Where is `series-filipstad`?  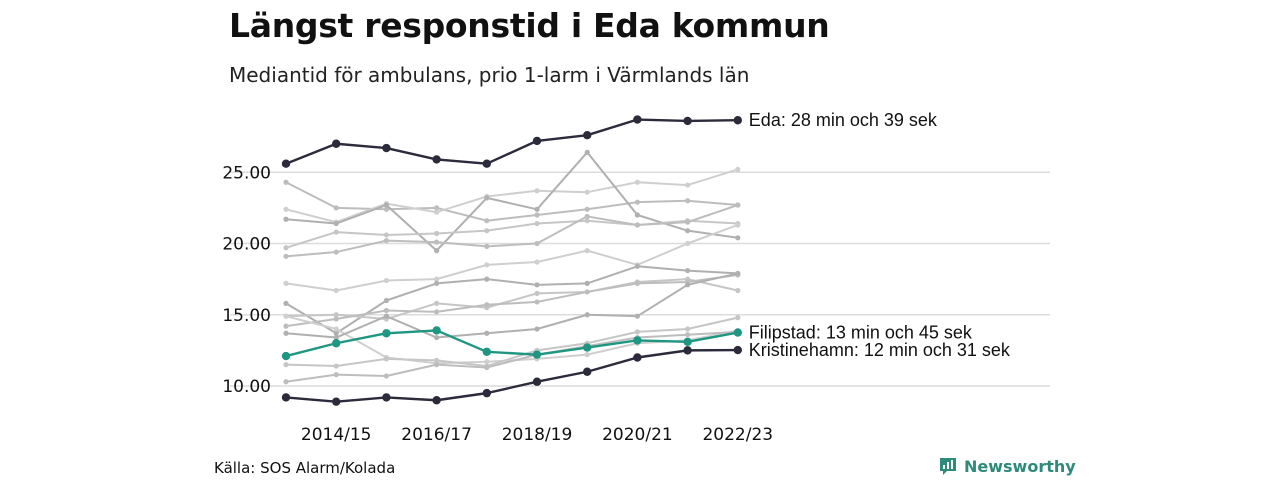 series-filipstad is located at coordinates (511, 343).